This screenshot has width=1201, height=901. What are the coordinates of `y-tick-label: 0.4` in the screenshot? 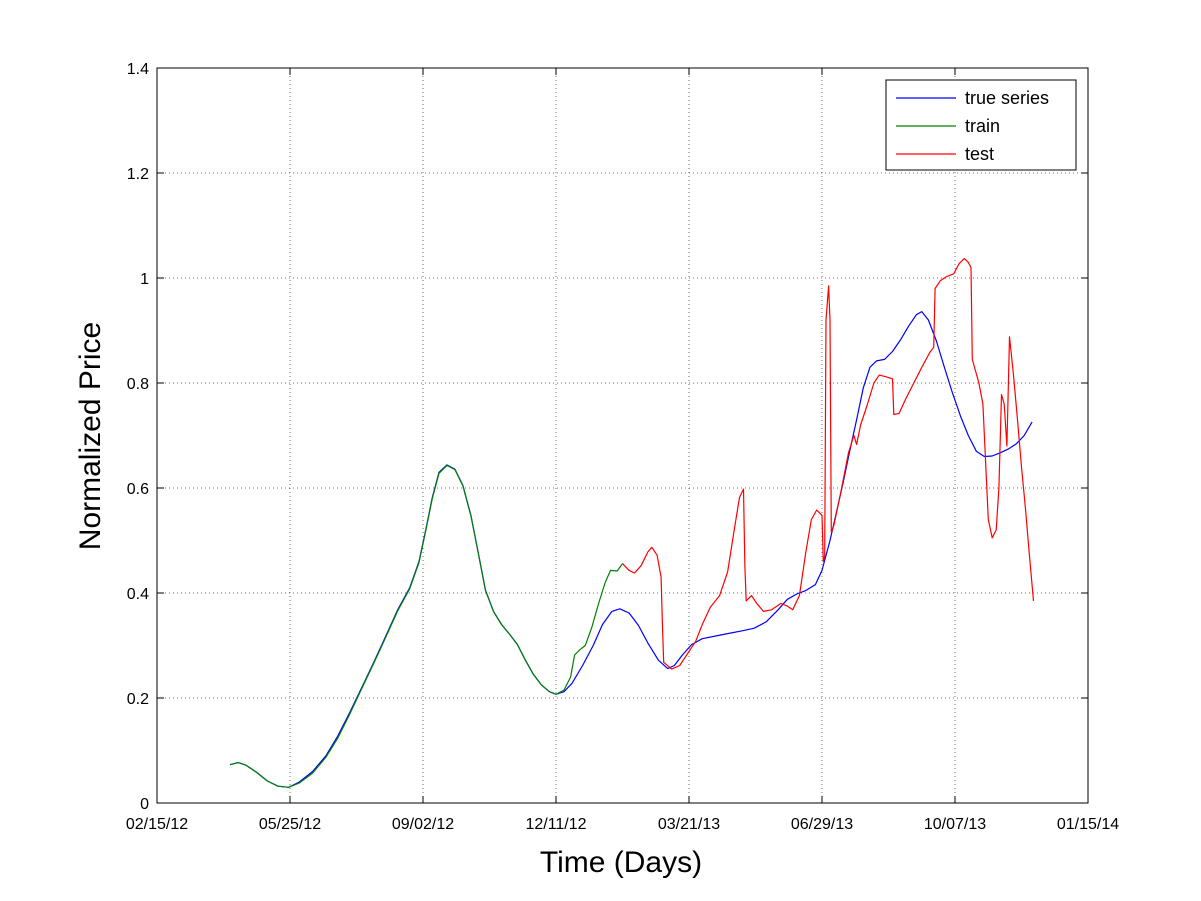 It's located at (138, 594).